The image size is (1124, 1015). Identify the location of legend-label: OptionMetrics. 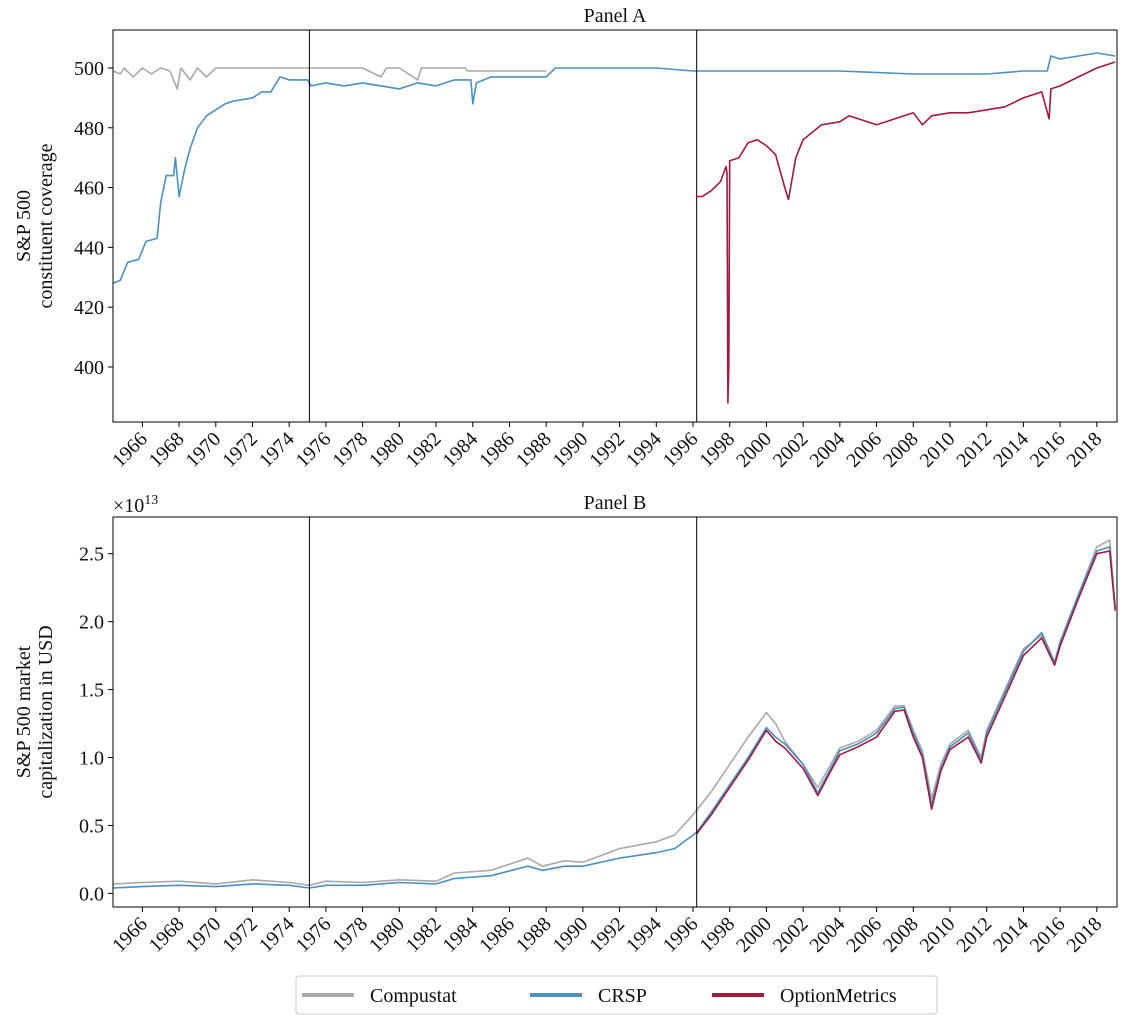
(838, 996).